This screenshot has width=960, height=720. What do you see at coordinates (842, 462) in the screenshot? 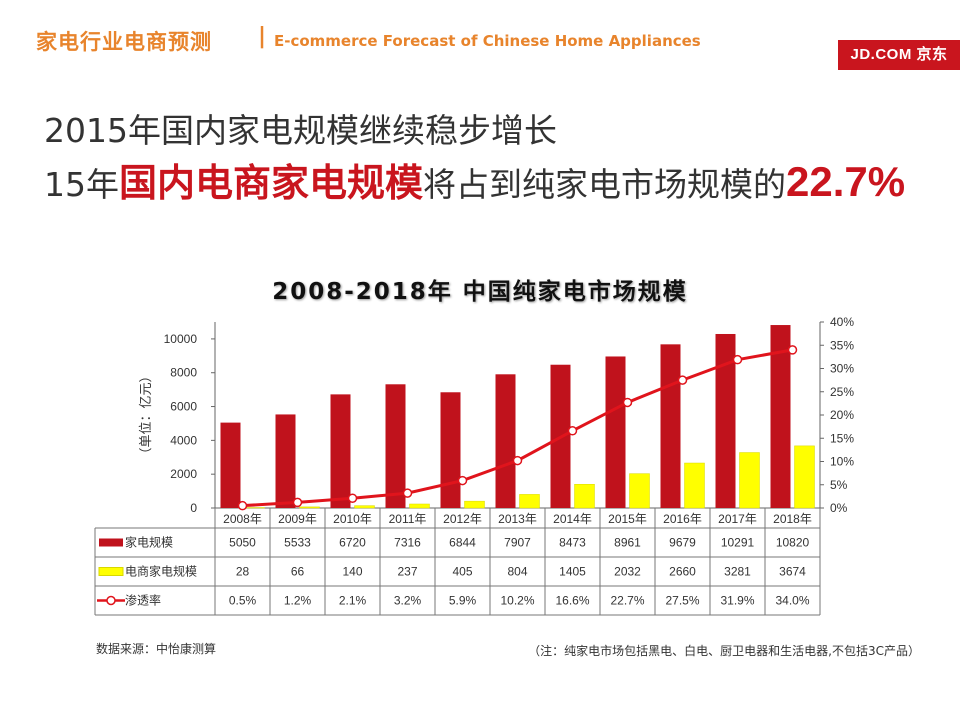
I see `y2-tick-label: 10%` at bounding box center [842, 462].